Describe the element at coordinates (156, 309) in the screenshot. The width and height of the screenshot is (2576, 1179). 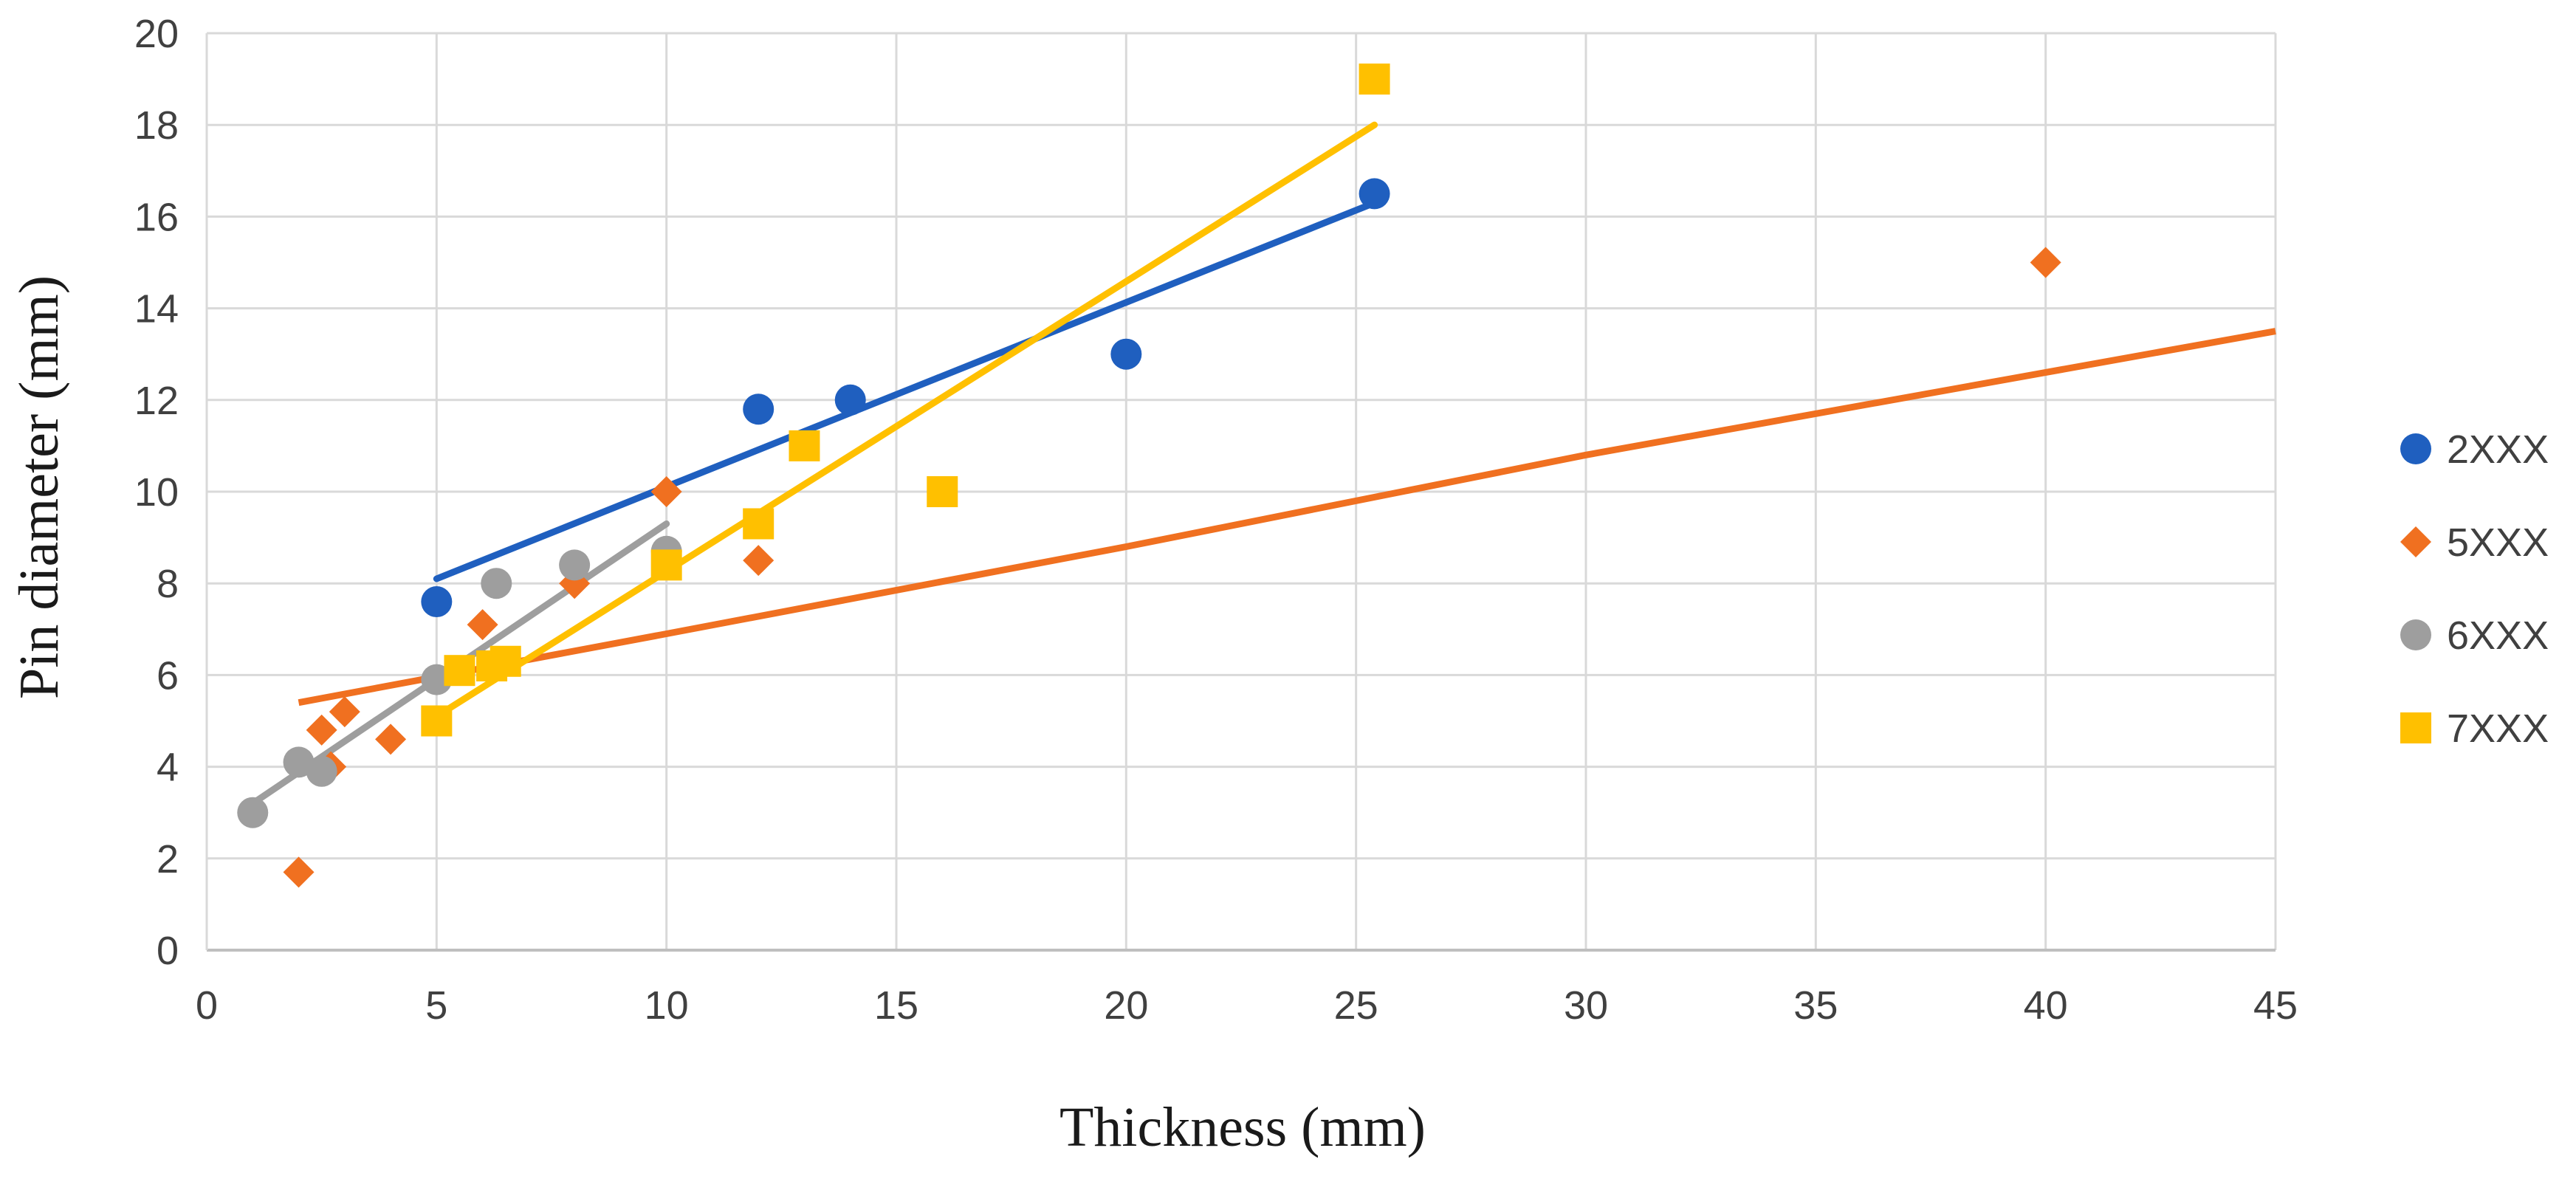
I see `y-tick-label: 14` at that location.